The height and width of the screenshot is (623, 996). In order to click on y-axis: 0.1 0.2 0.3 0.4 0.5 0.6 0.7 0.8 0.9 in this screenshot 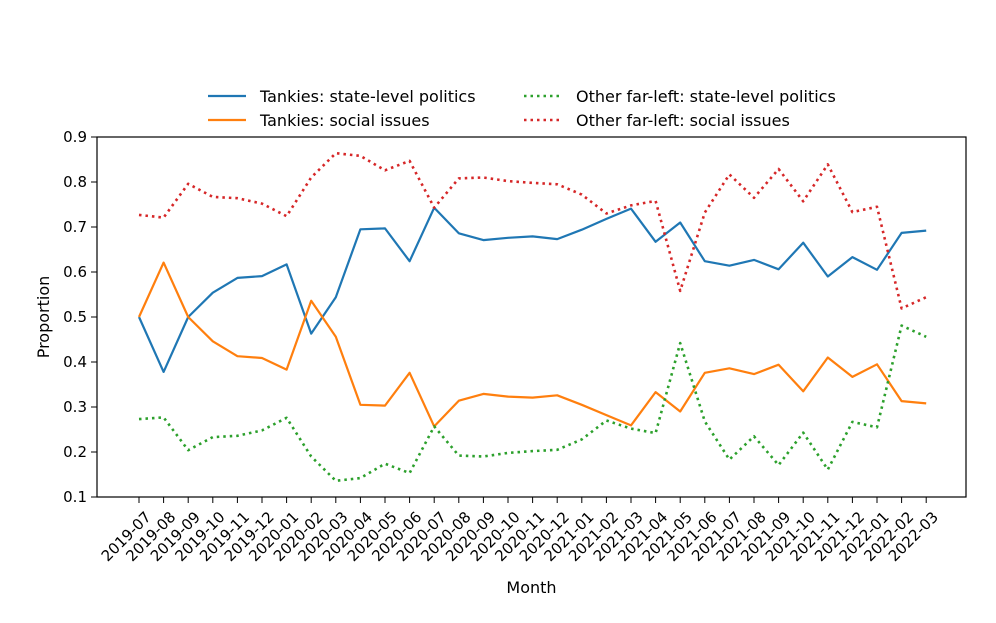, I will do `click(80, 317)`.